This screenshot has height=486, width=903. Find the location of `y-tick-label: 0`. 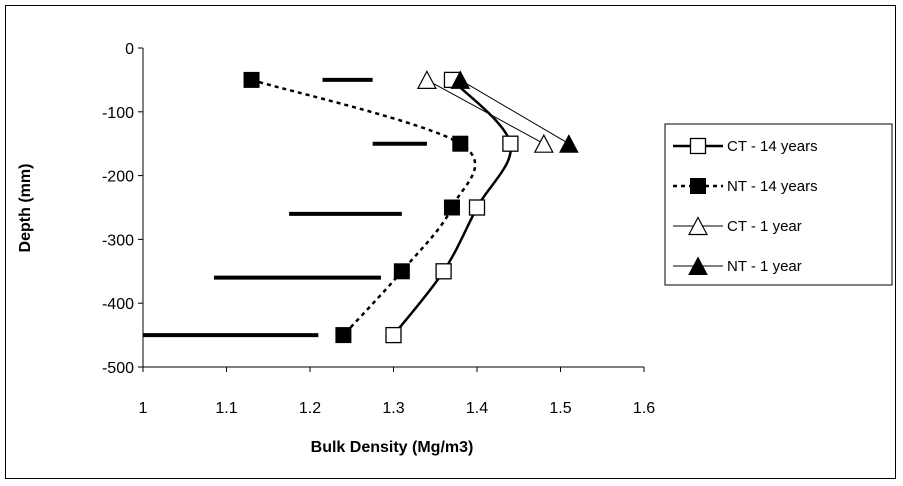

y-tick-label: 0 is located at coordinates (129, 49).